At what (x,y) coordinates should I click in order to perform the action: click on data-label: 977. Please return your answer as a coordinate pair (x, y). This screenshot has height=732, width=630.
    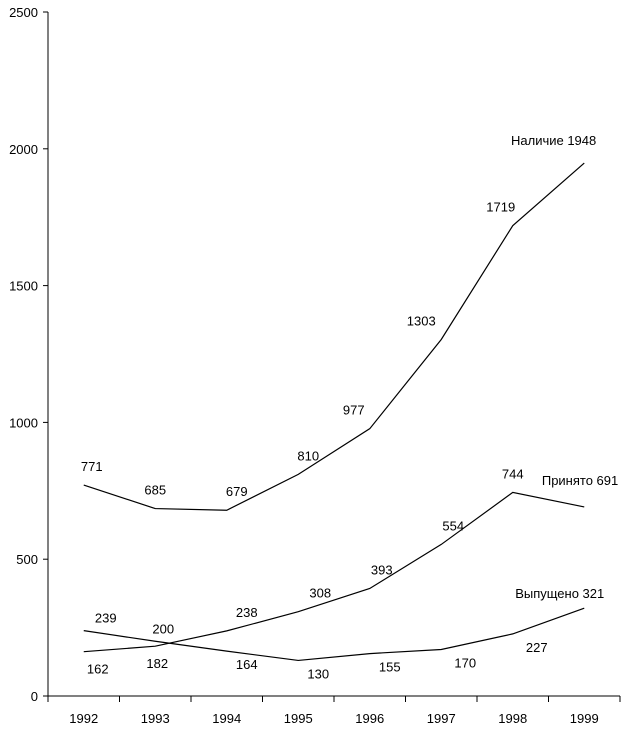
    Looking at the image, I should click on (354, 410).